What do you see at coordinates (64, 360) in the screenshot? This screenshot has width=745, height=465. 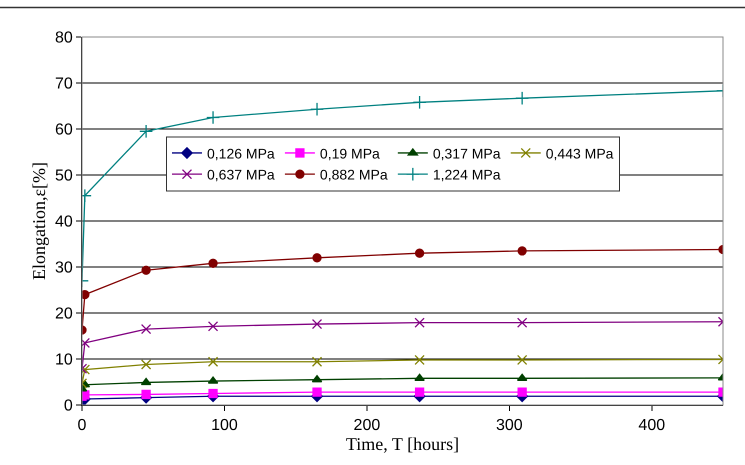 I see `y-tick-label: 10` at bounding box center [64, 360].